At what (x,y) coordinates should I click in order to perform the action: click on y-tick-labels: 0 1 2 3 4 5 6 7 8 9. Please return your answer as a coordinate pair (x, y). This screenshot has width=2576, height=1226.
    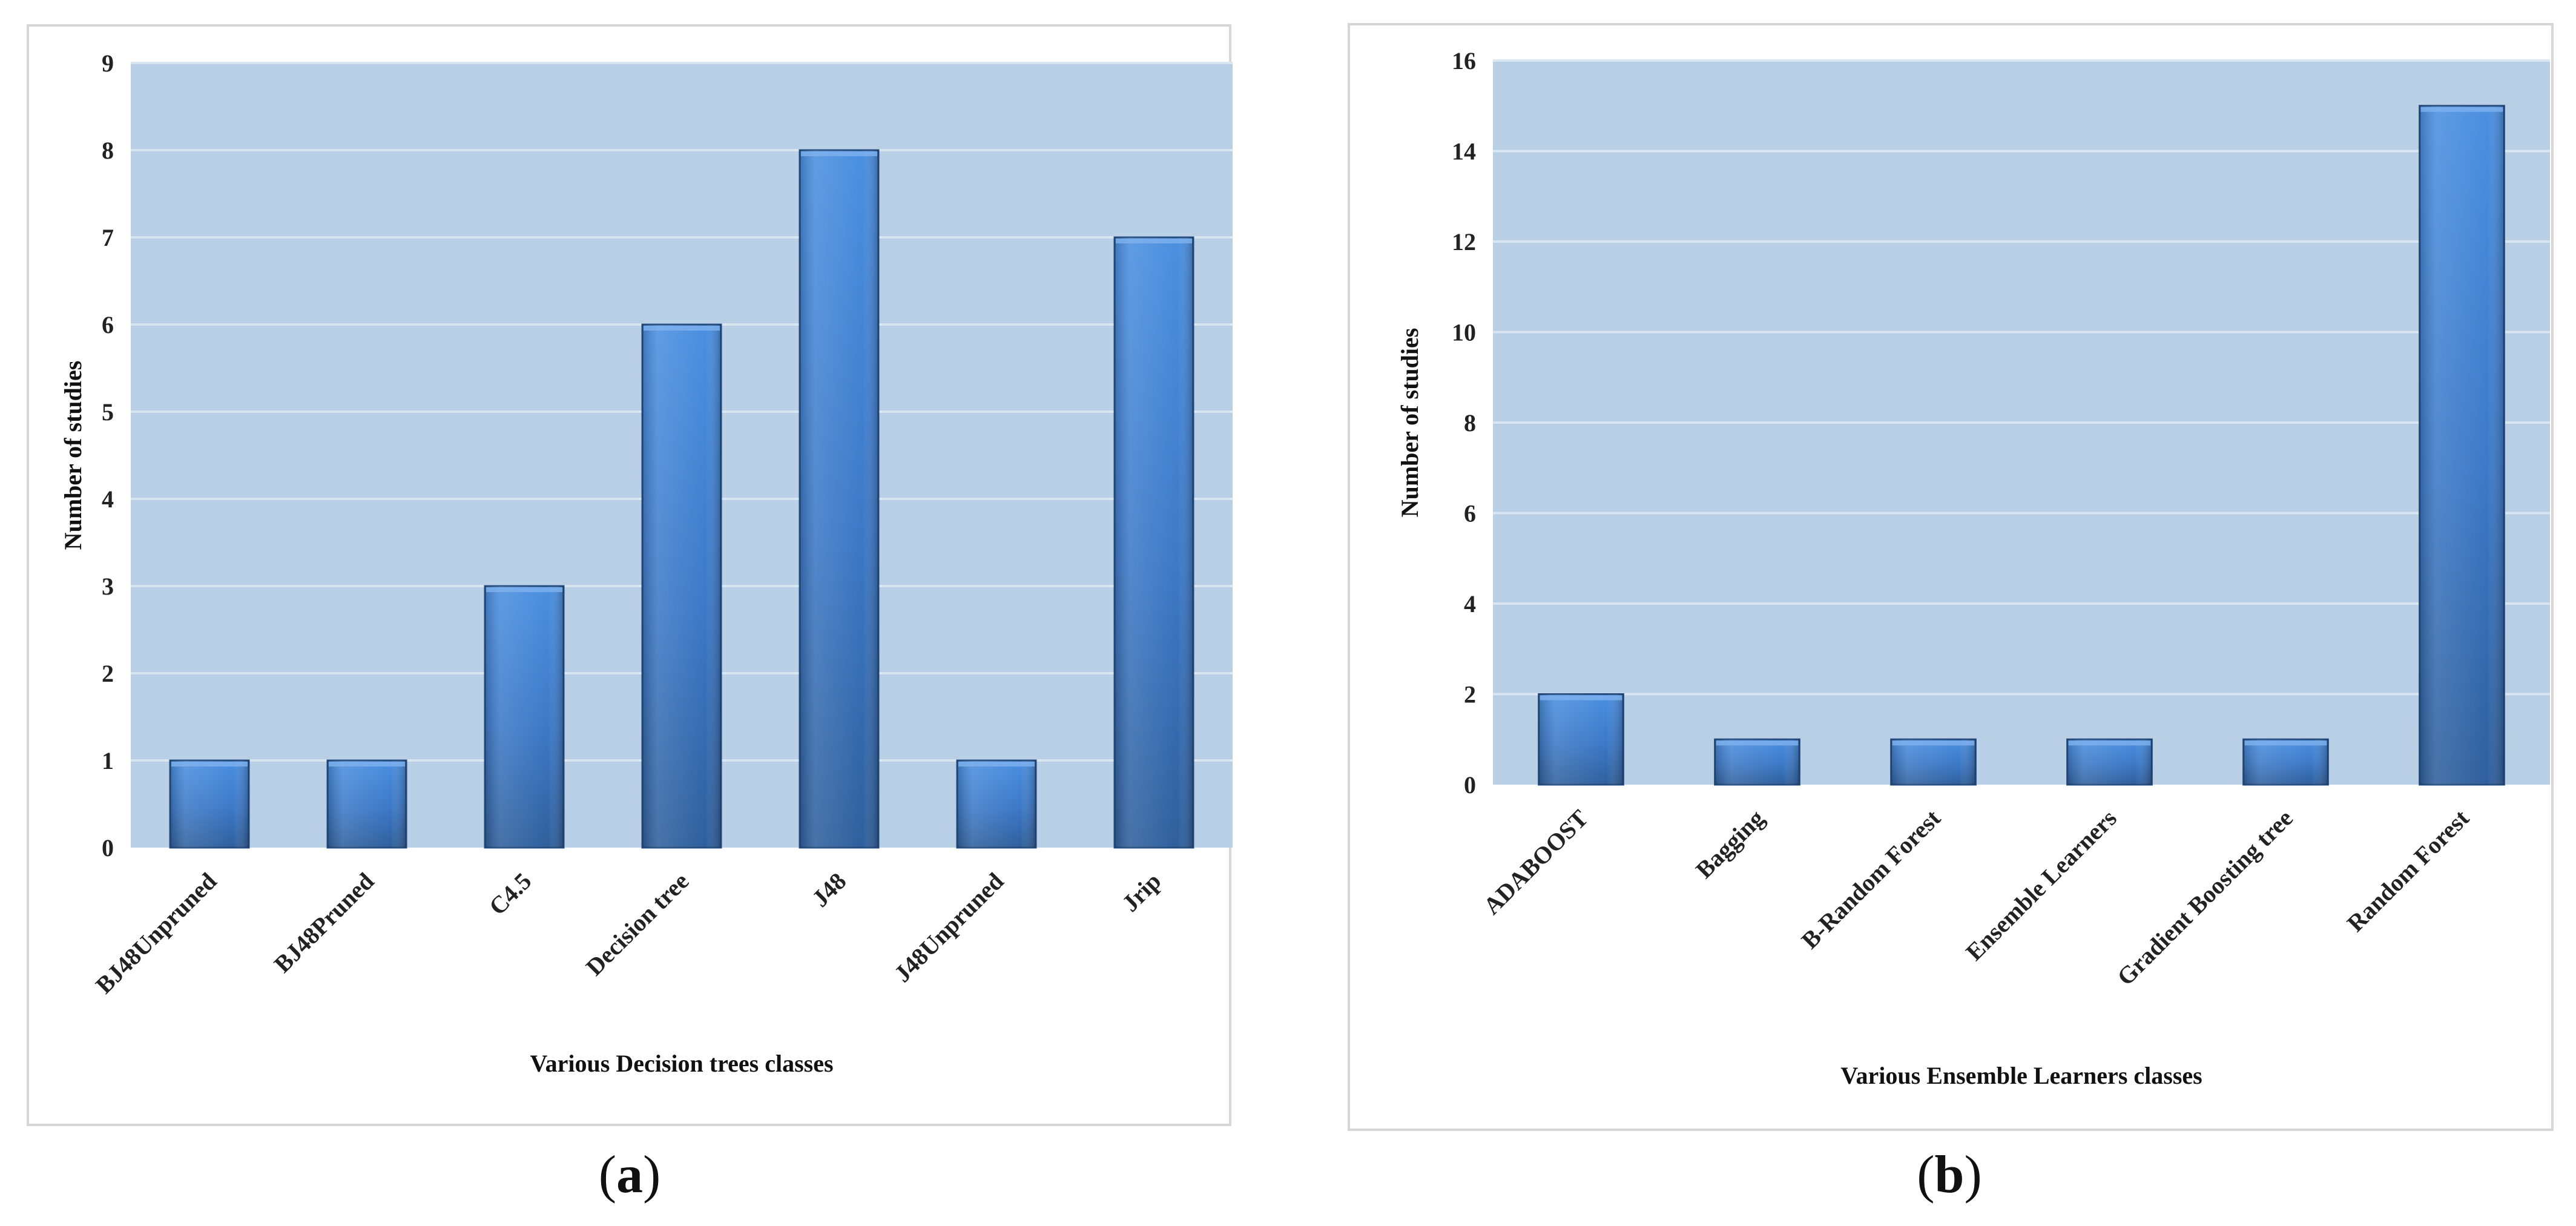
    Looking at the image, I should click on (108, 456).